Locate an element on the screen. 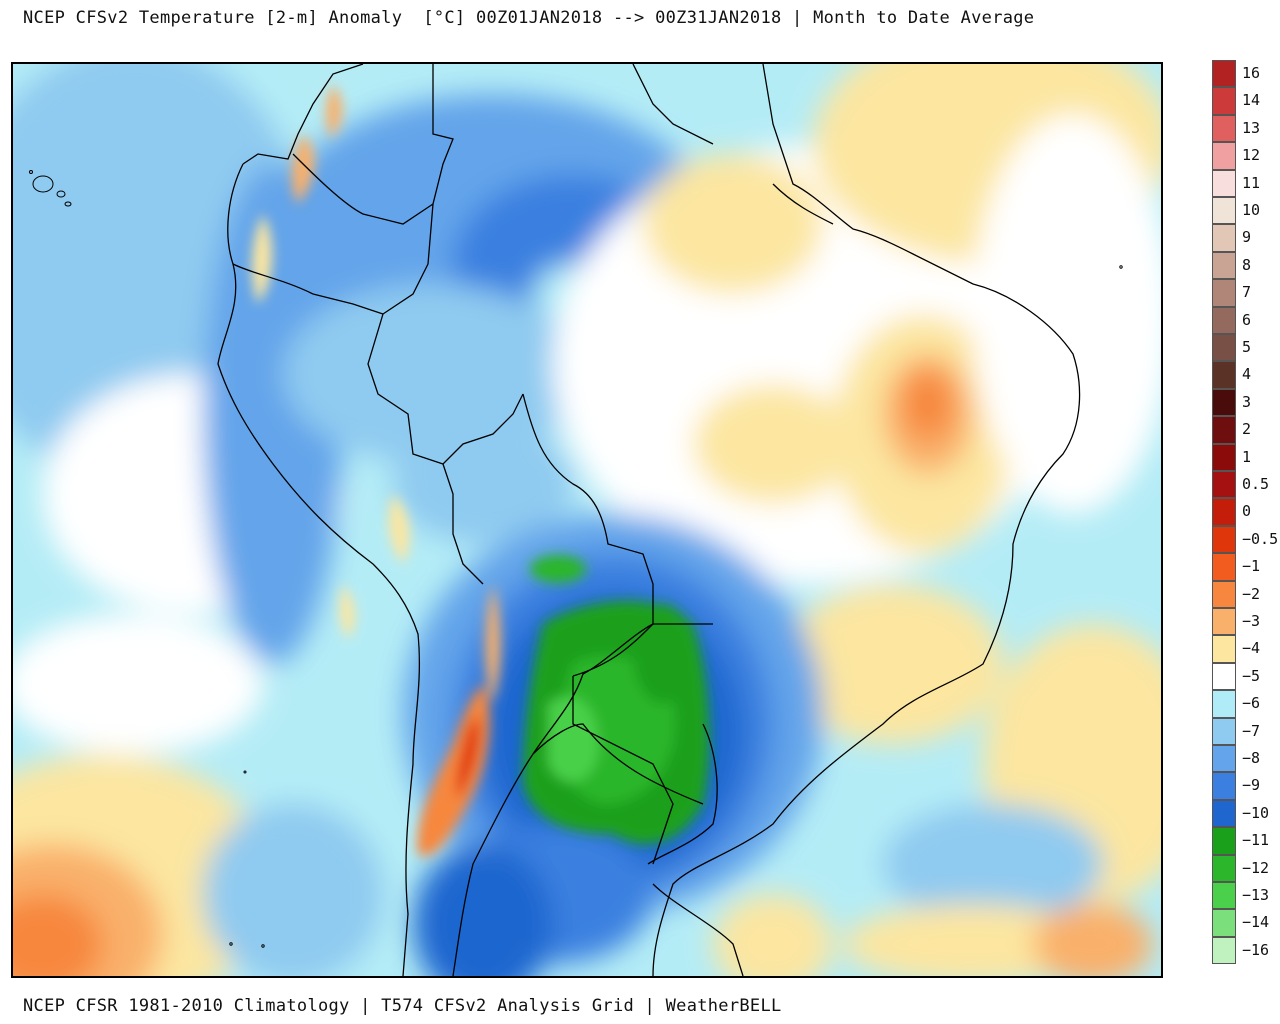 The height and width of the screenshot is (1024, 1280). colorbar-label: 12 is located at coordinates (1251, 155).